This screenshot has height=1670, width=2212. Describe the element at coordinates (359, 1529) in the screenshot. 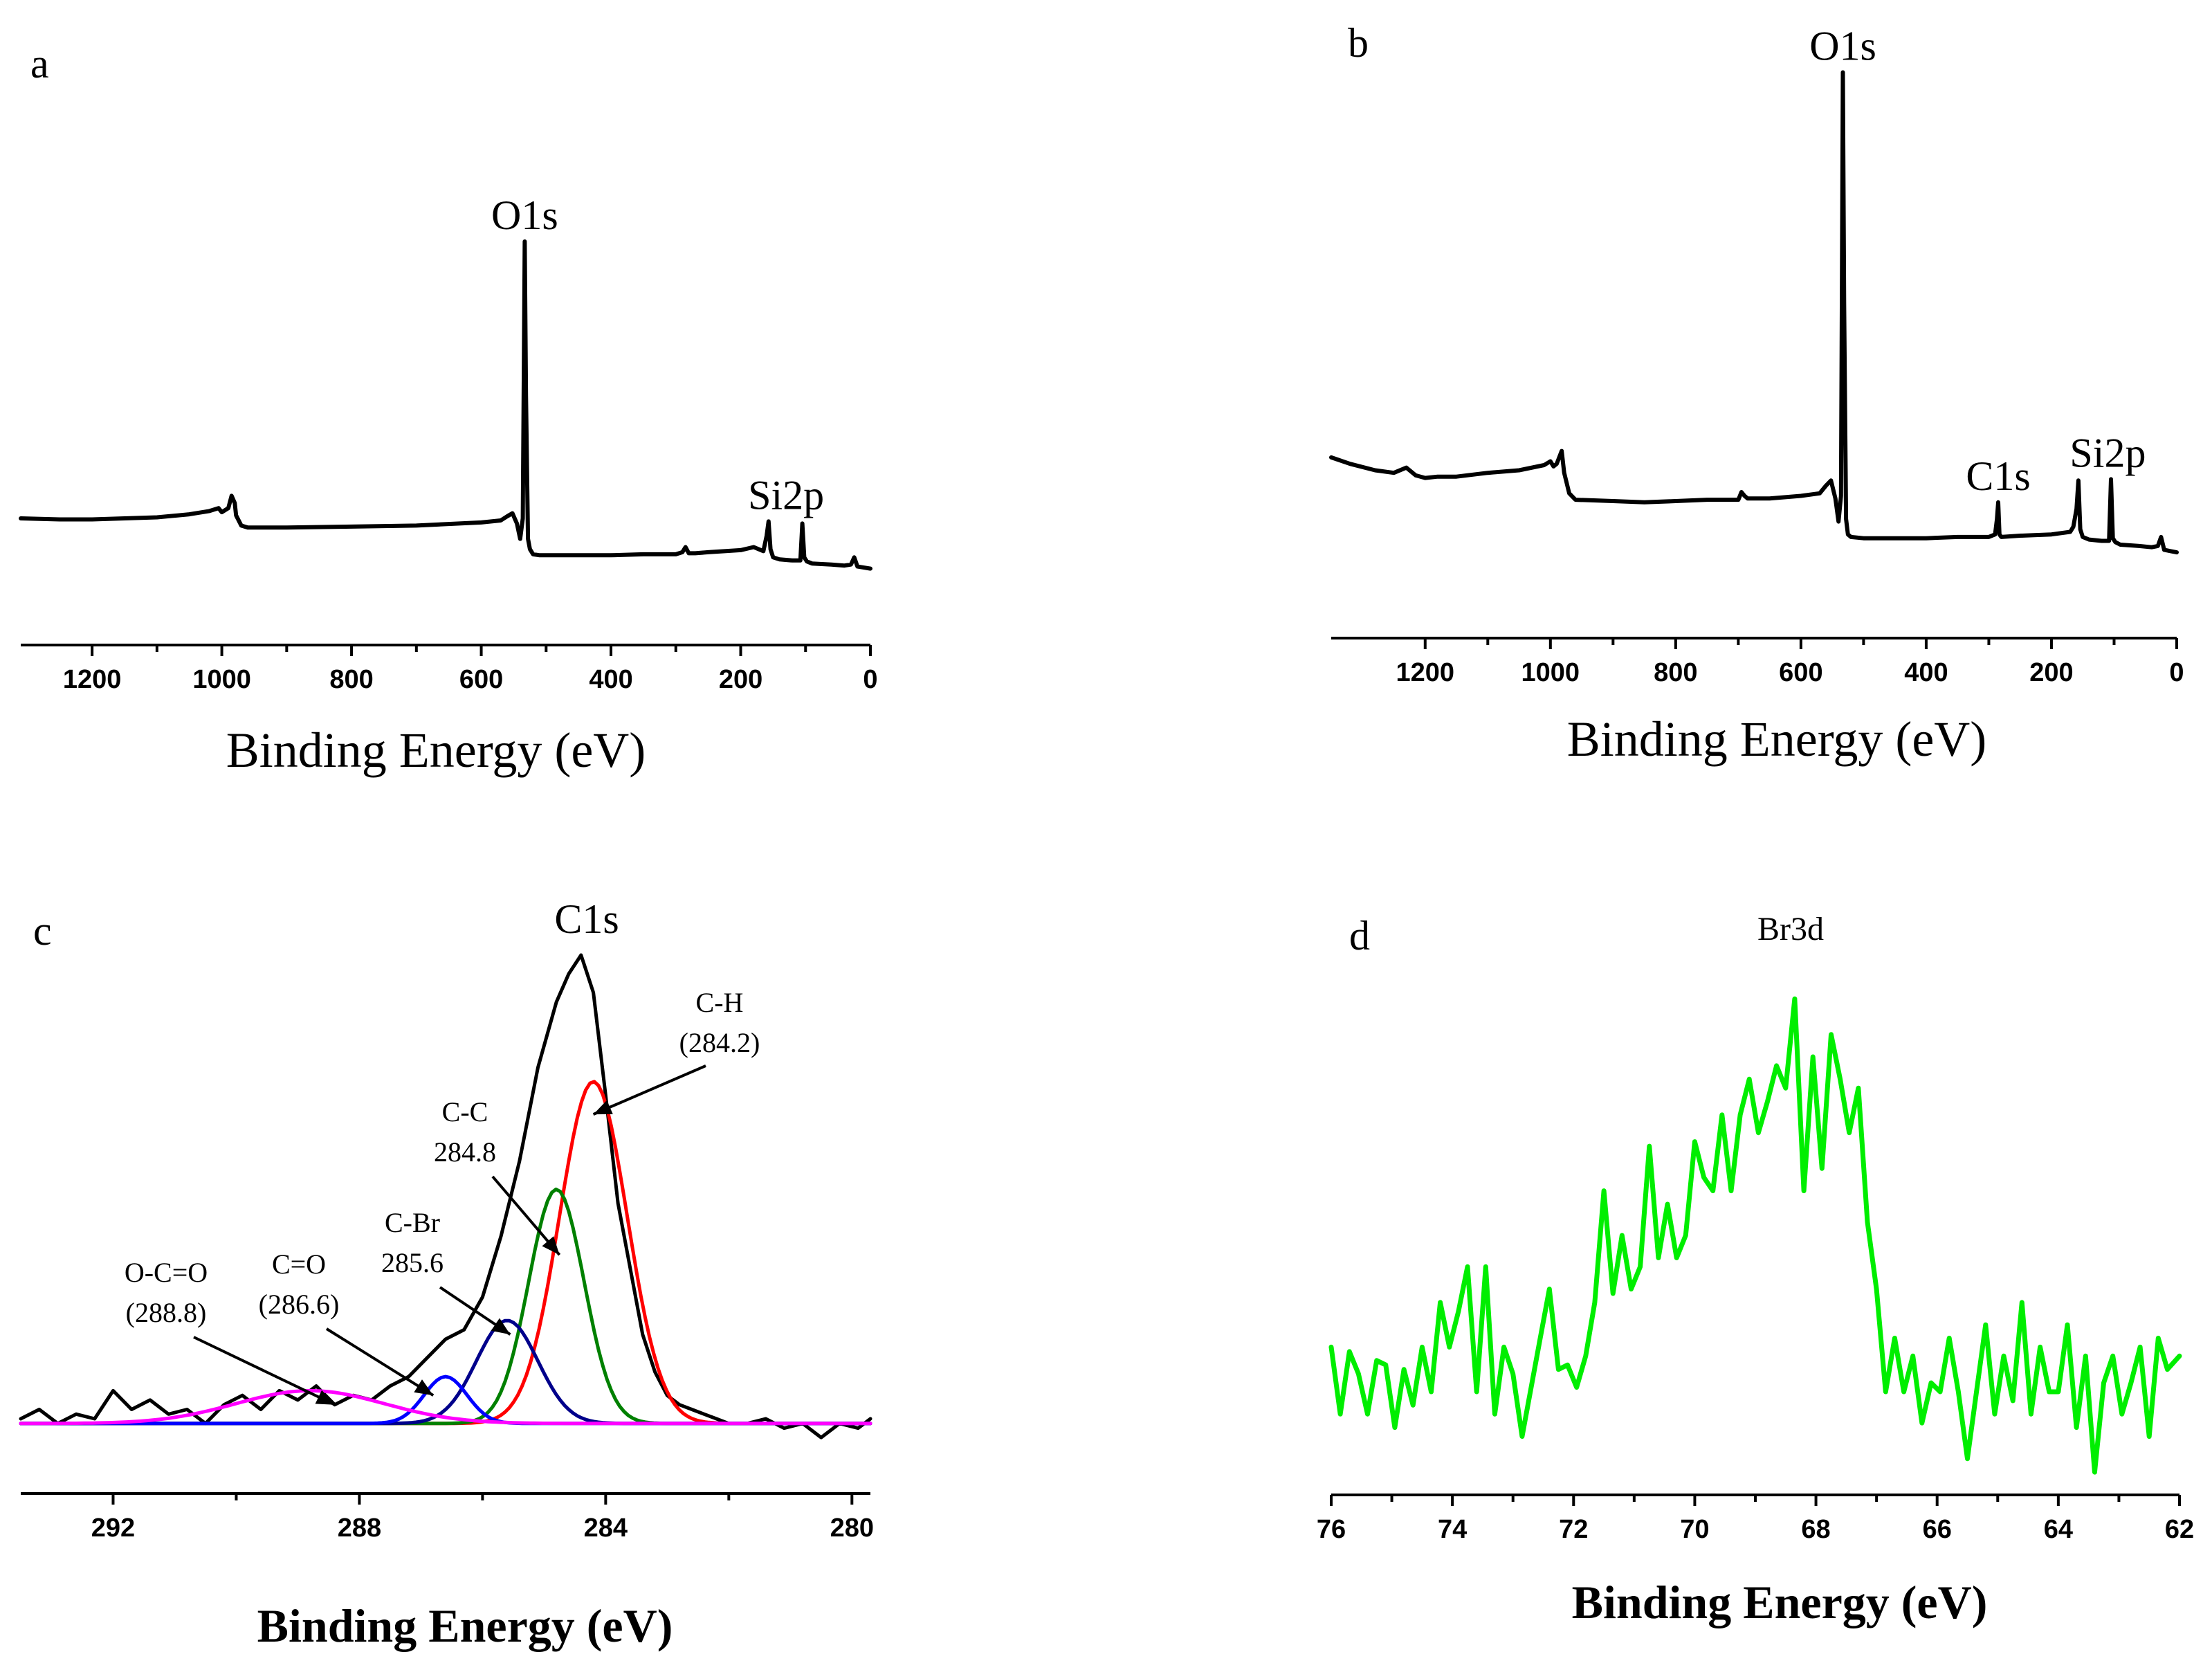

I see `x-tick-label-c-1: 288` at that location.